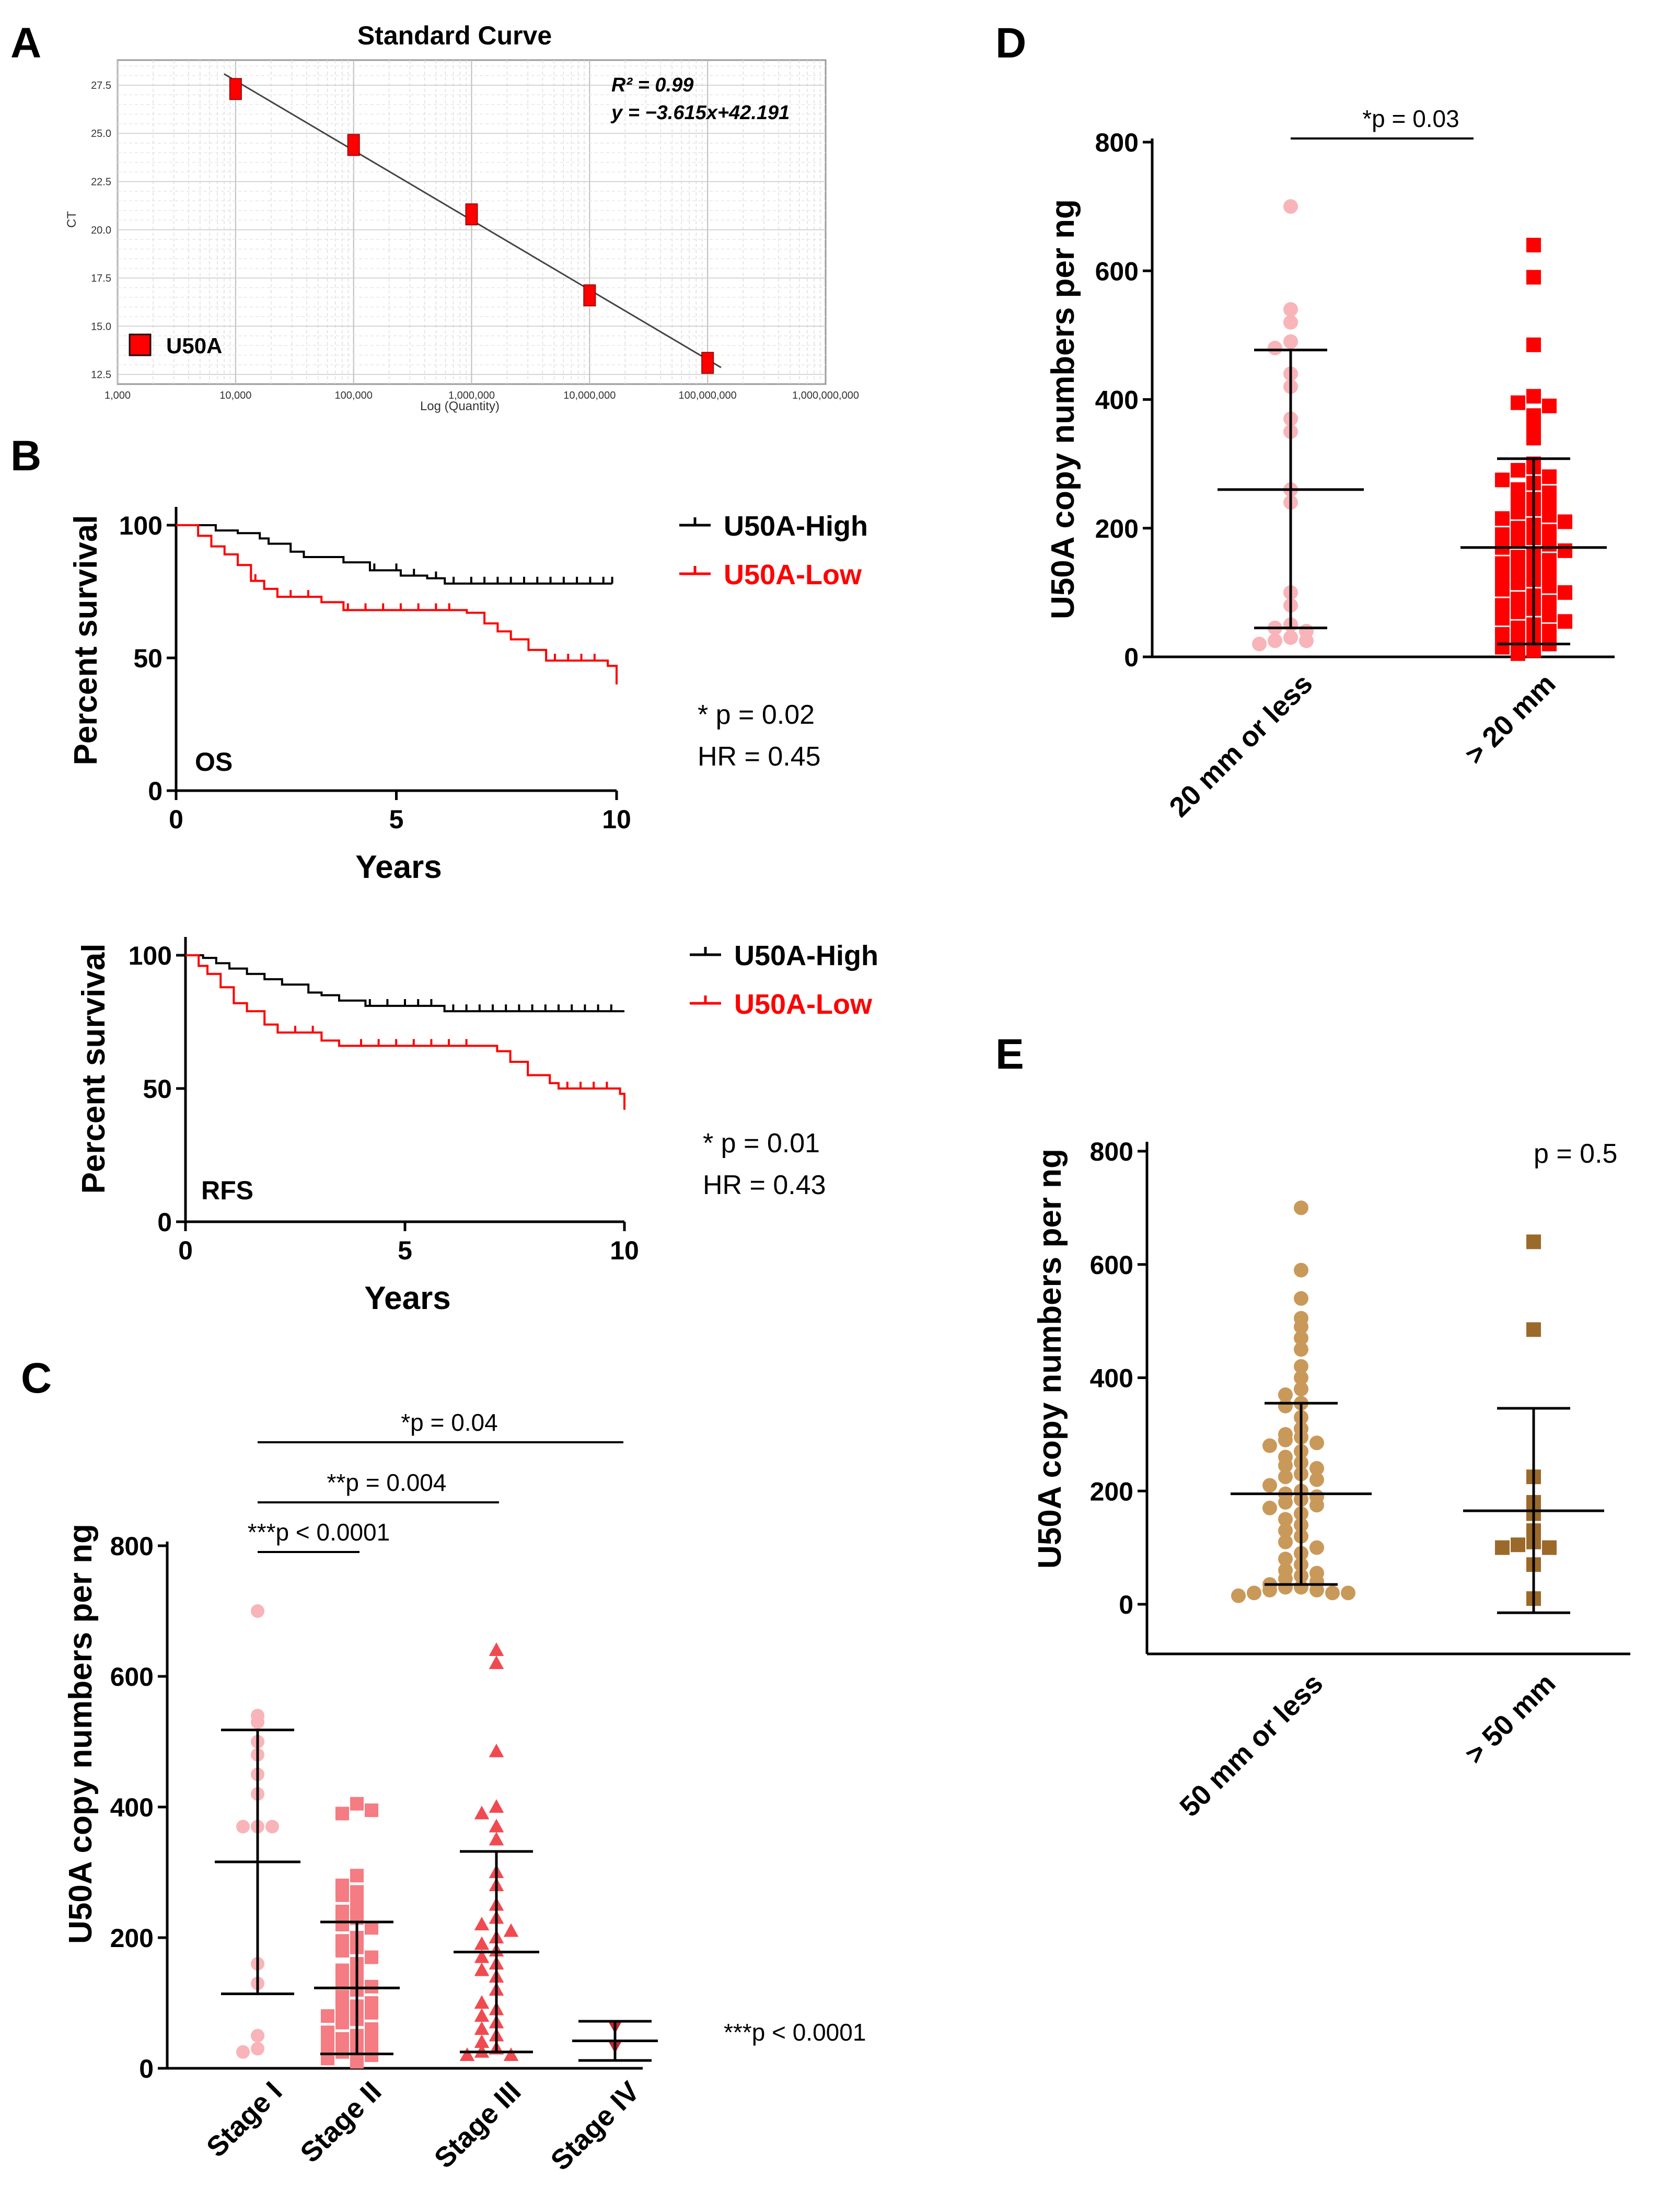 This screenshot has width=1658, height=2212. Describe the element at coordinates (477, 2125) in the screenshot. I see `category-label: Stage III` at that location.